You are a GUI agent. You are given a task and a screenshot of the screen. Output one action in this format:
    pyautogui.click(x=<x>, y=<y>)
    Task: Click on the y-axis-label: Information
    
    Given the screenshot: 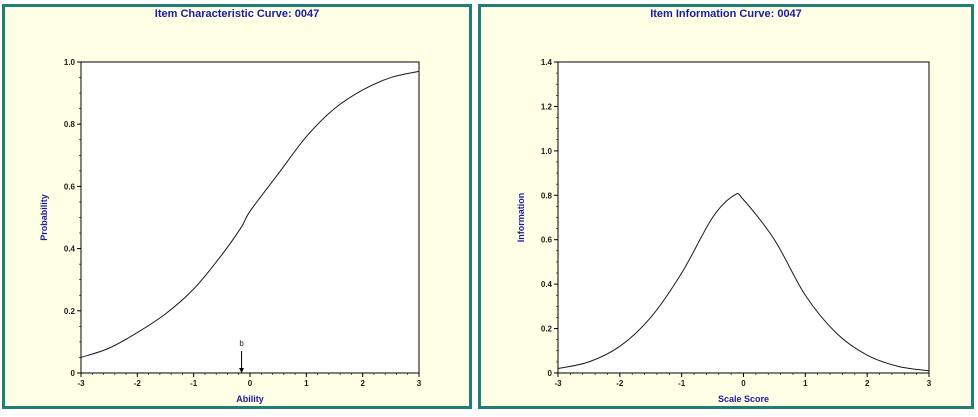 What is the action you would take?
    pyautogui.click(x=521, y=218)
    